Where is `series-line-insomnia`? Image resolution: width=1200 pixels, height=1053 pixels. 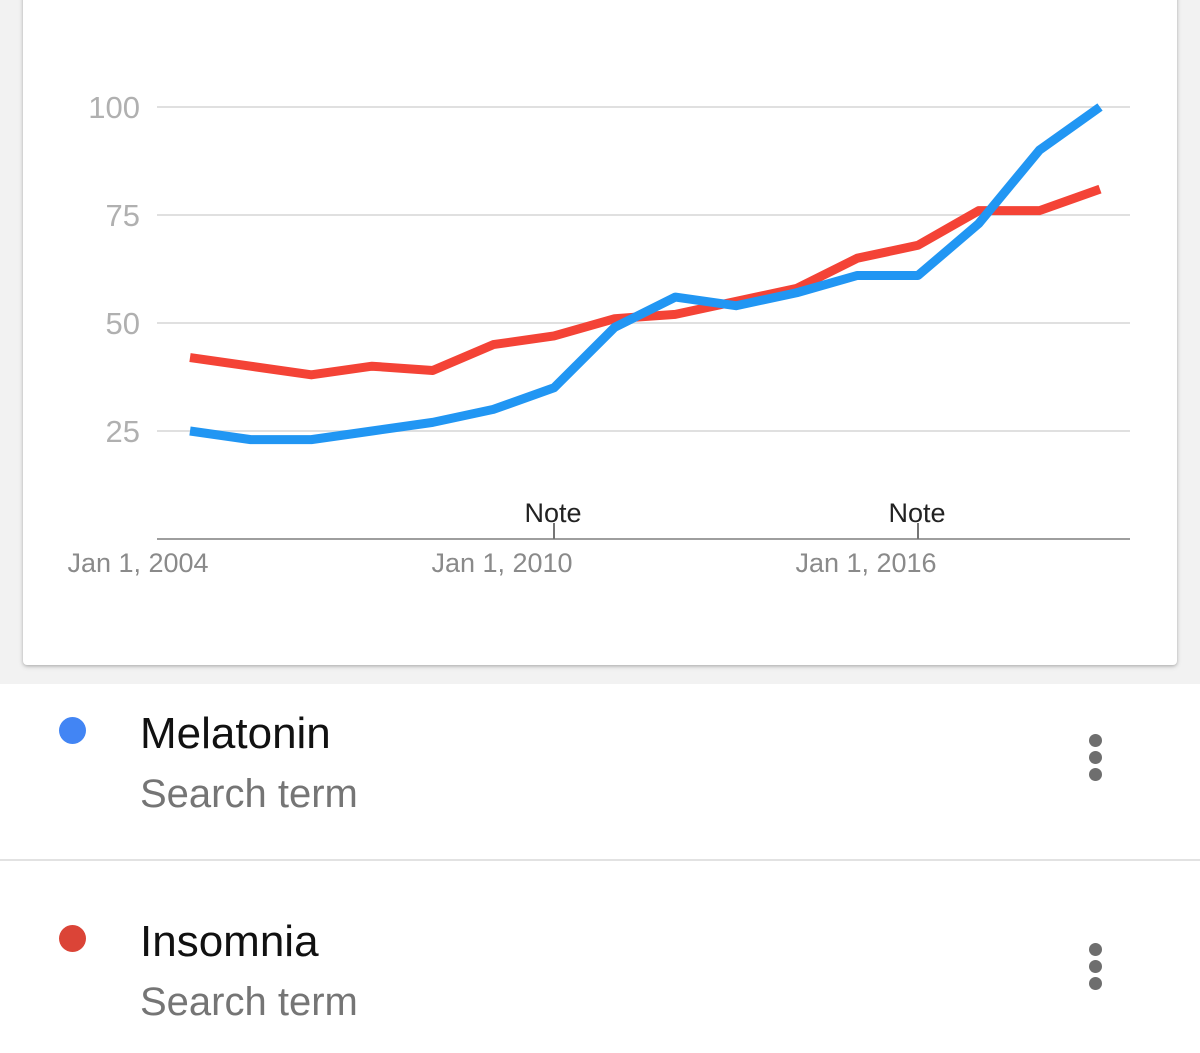
series-line-insomnia is located at coordinates (645, 282).